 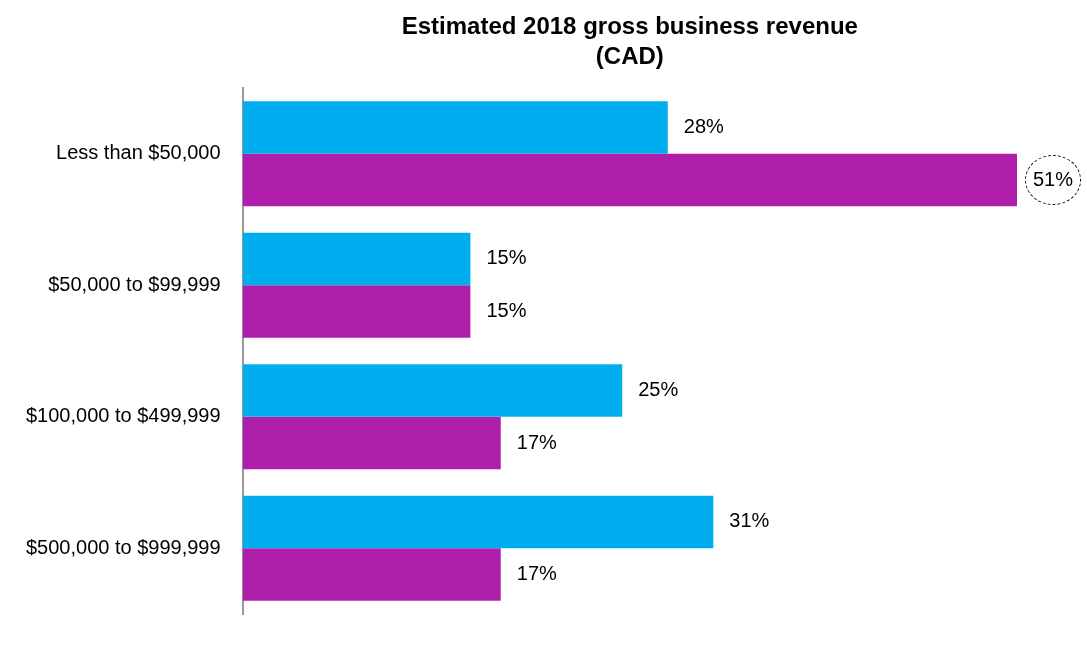 What do you see at coordinates (749, 520) in the screenshot?
I see `data-label: 31%` at bounding box center [749, 520].